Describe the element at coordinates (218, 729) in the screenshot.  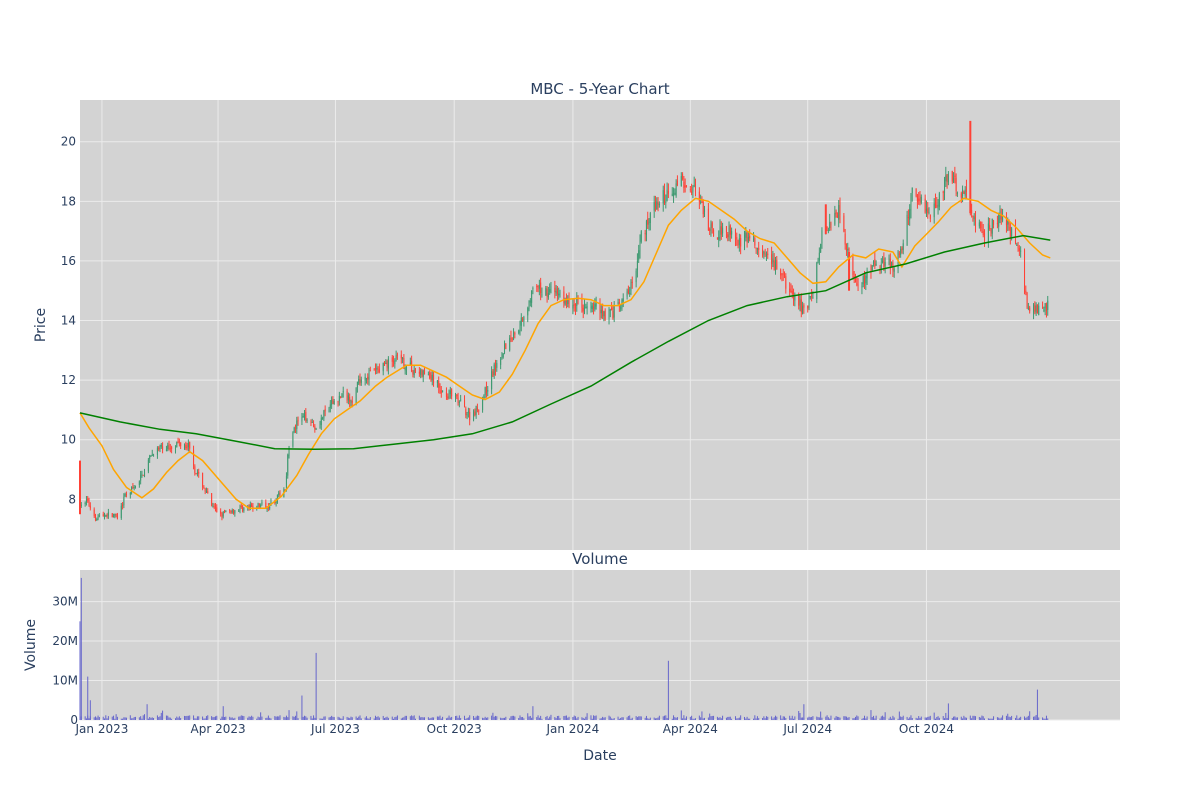
I see `x-tick-label: Apr 2023` at that location.